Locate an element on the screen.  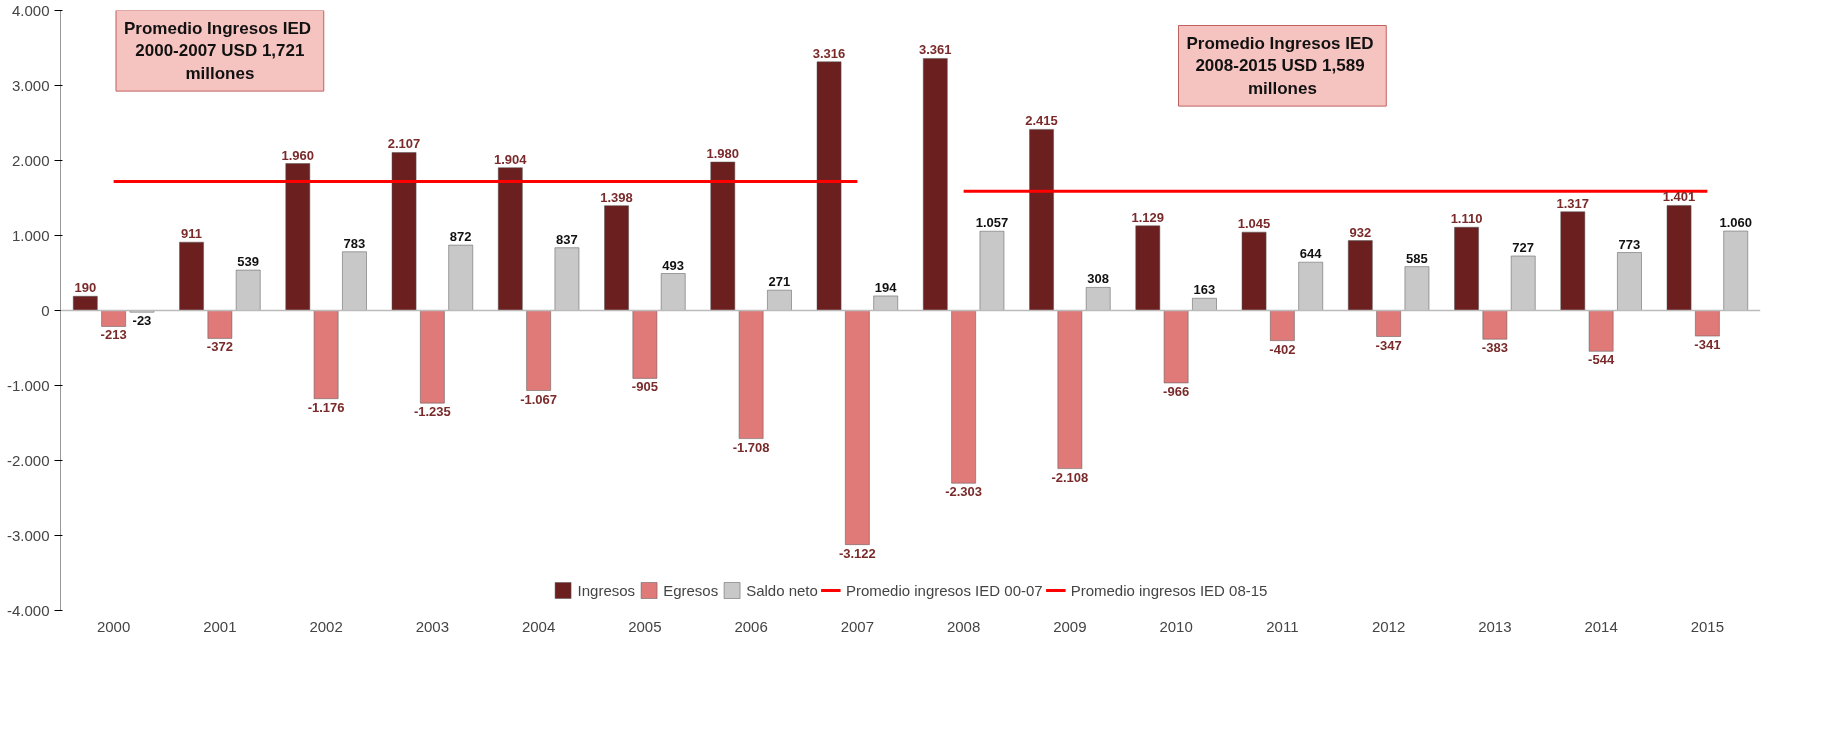
x-tick-label: 2007 is located at coordinates (857, 626).